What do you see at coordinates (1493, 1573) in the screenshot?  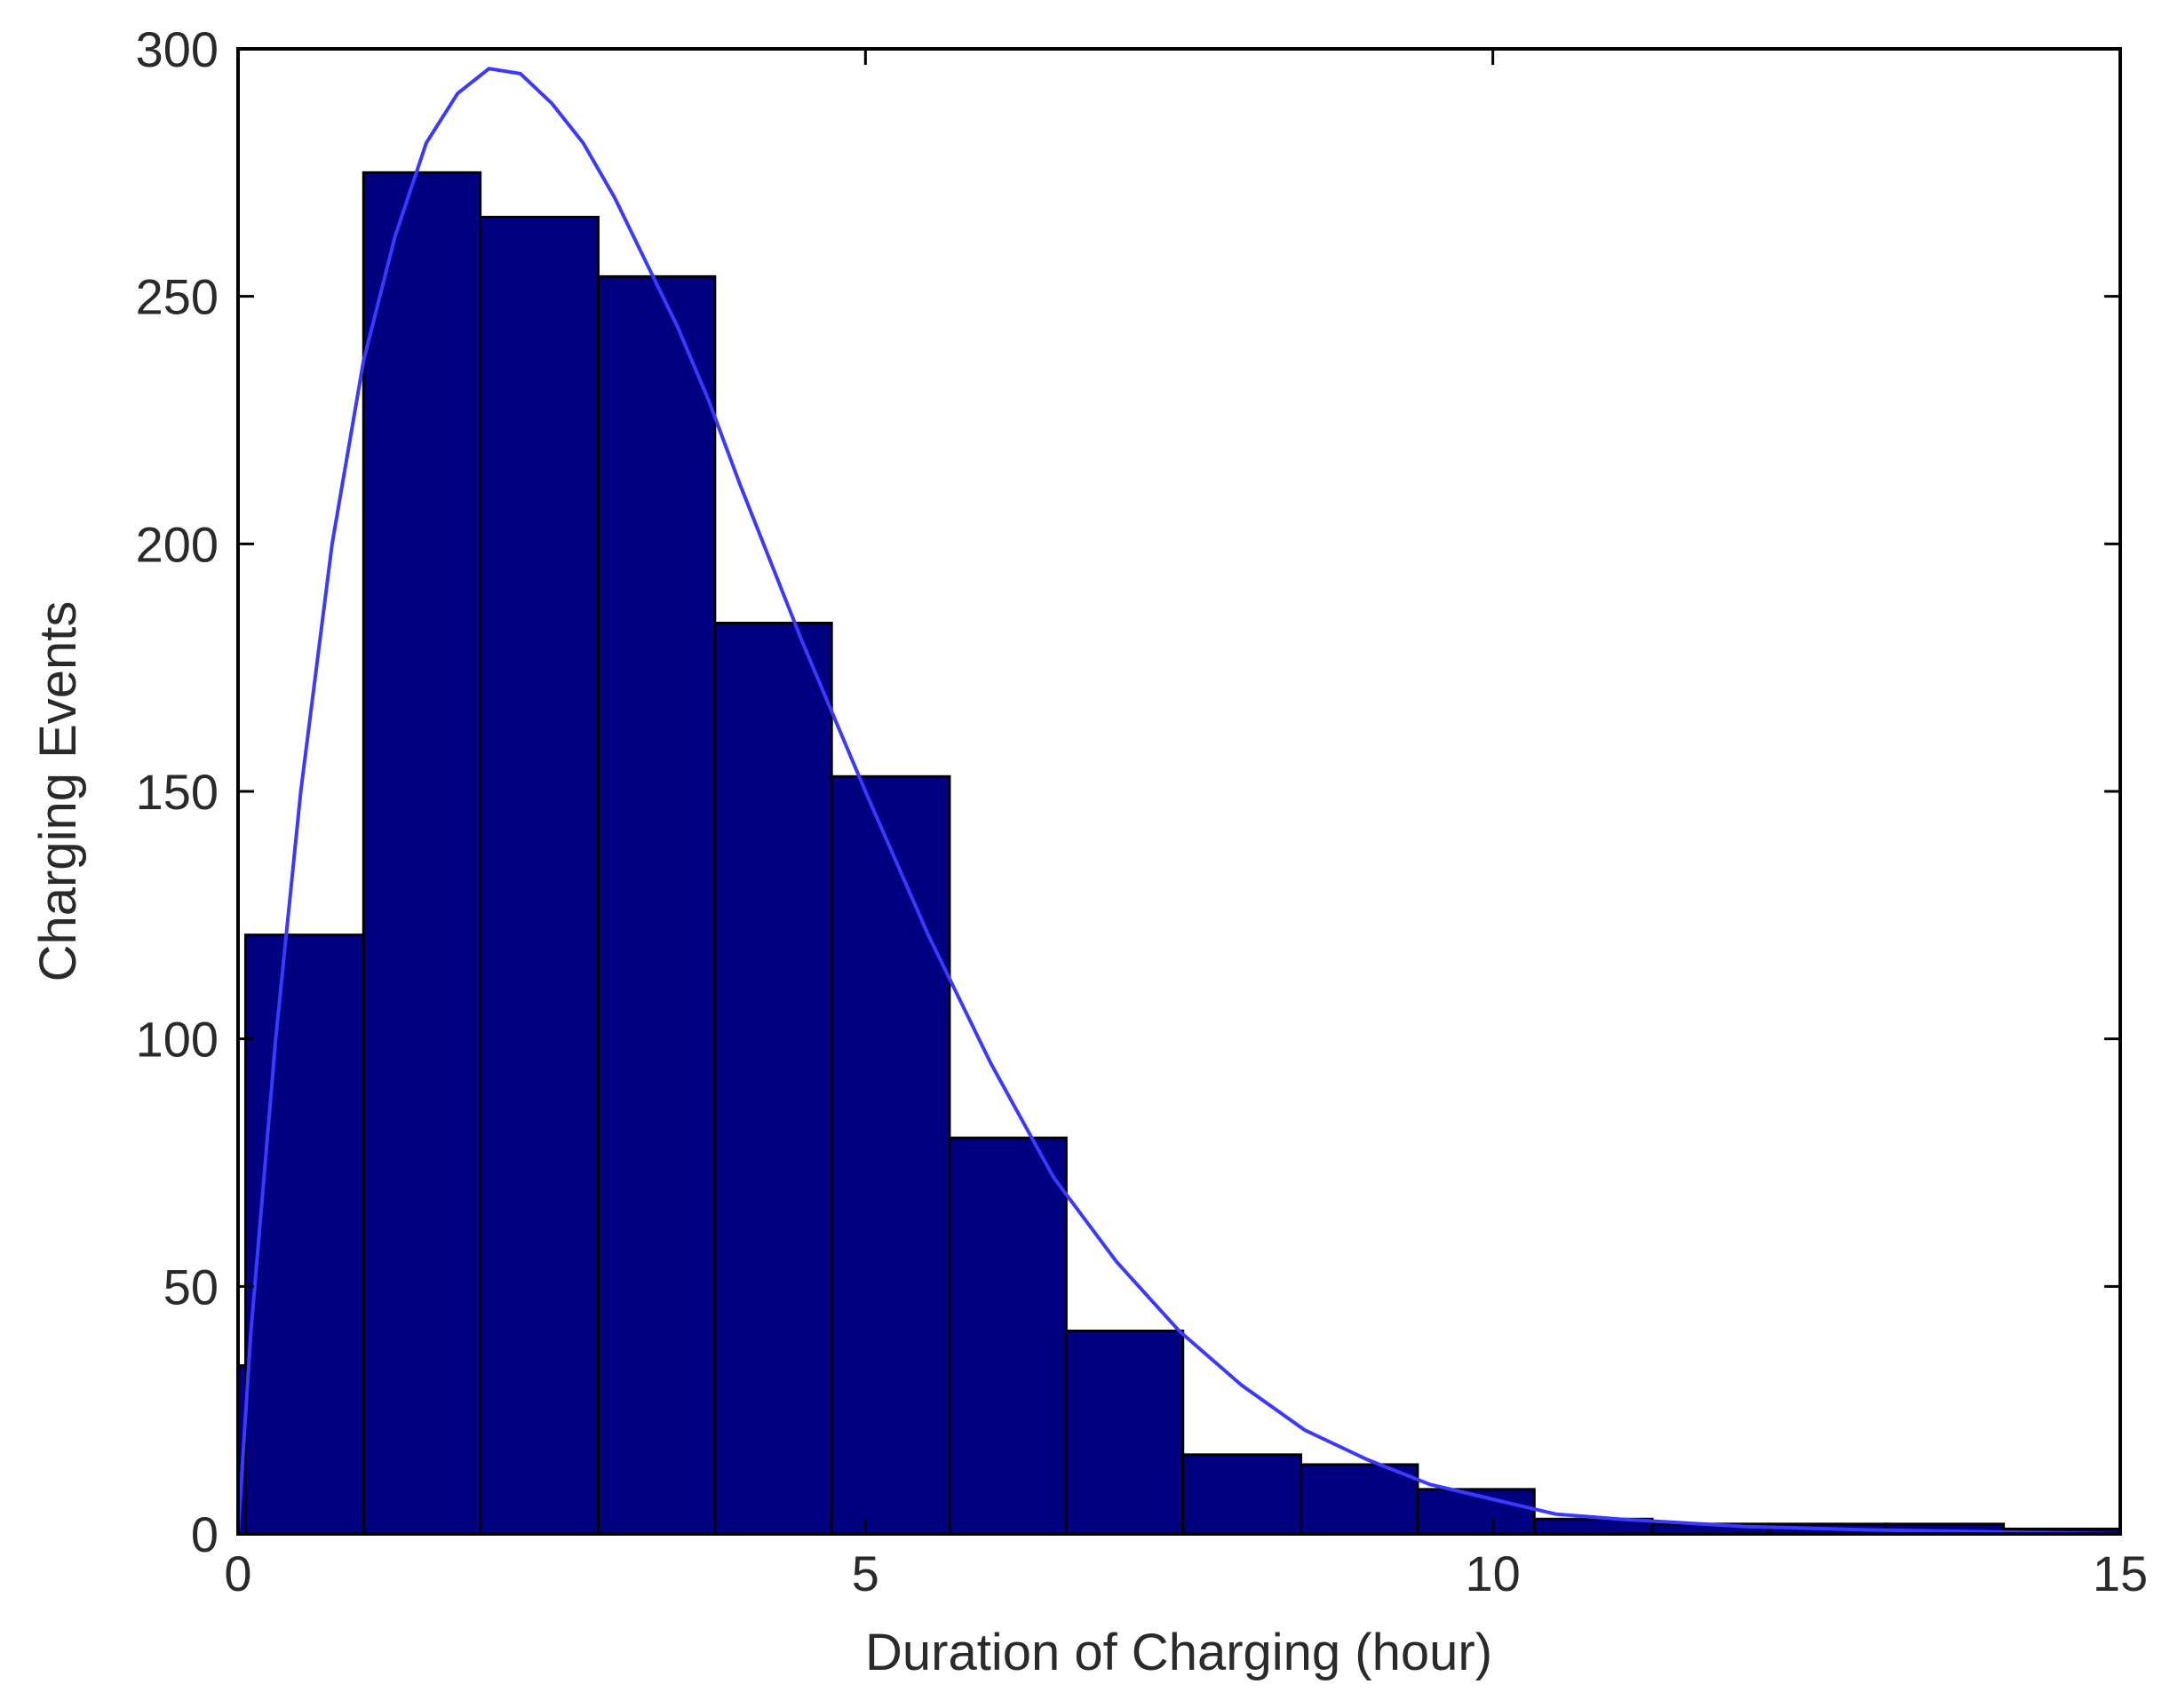 I see `x-tick-label: 10` at bounding box center [1493, 1573].